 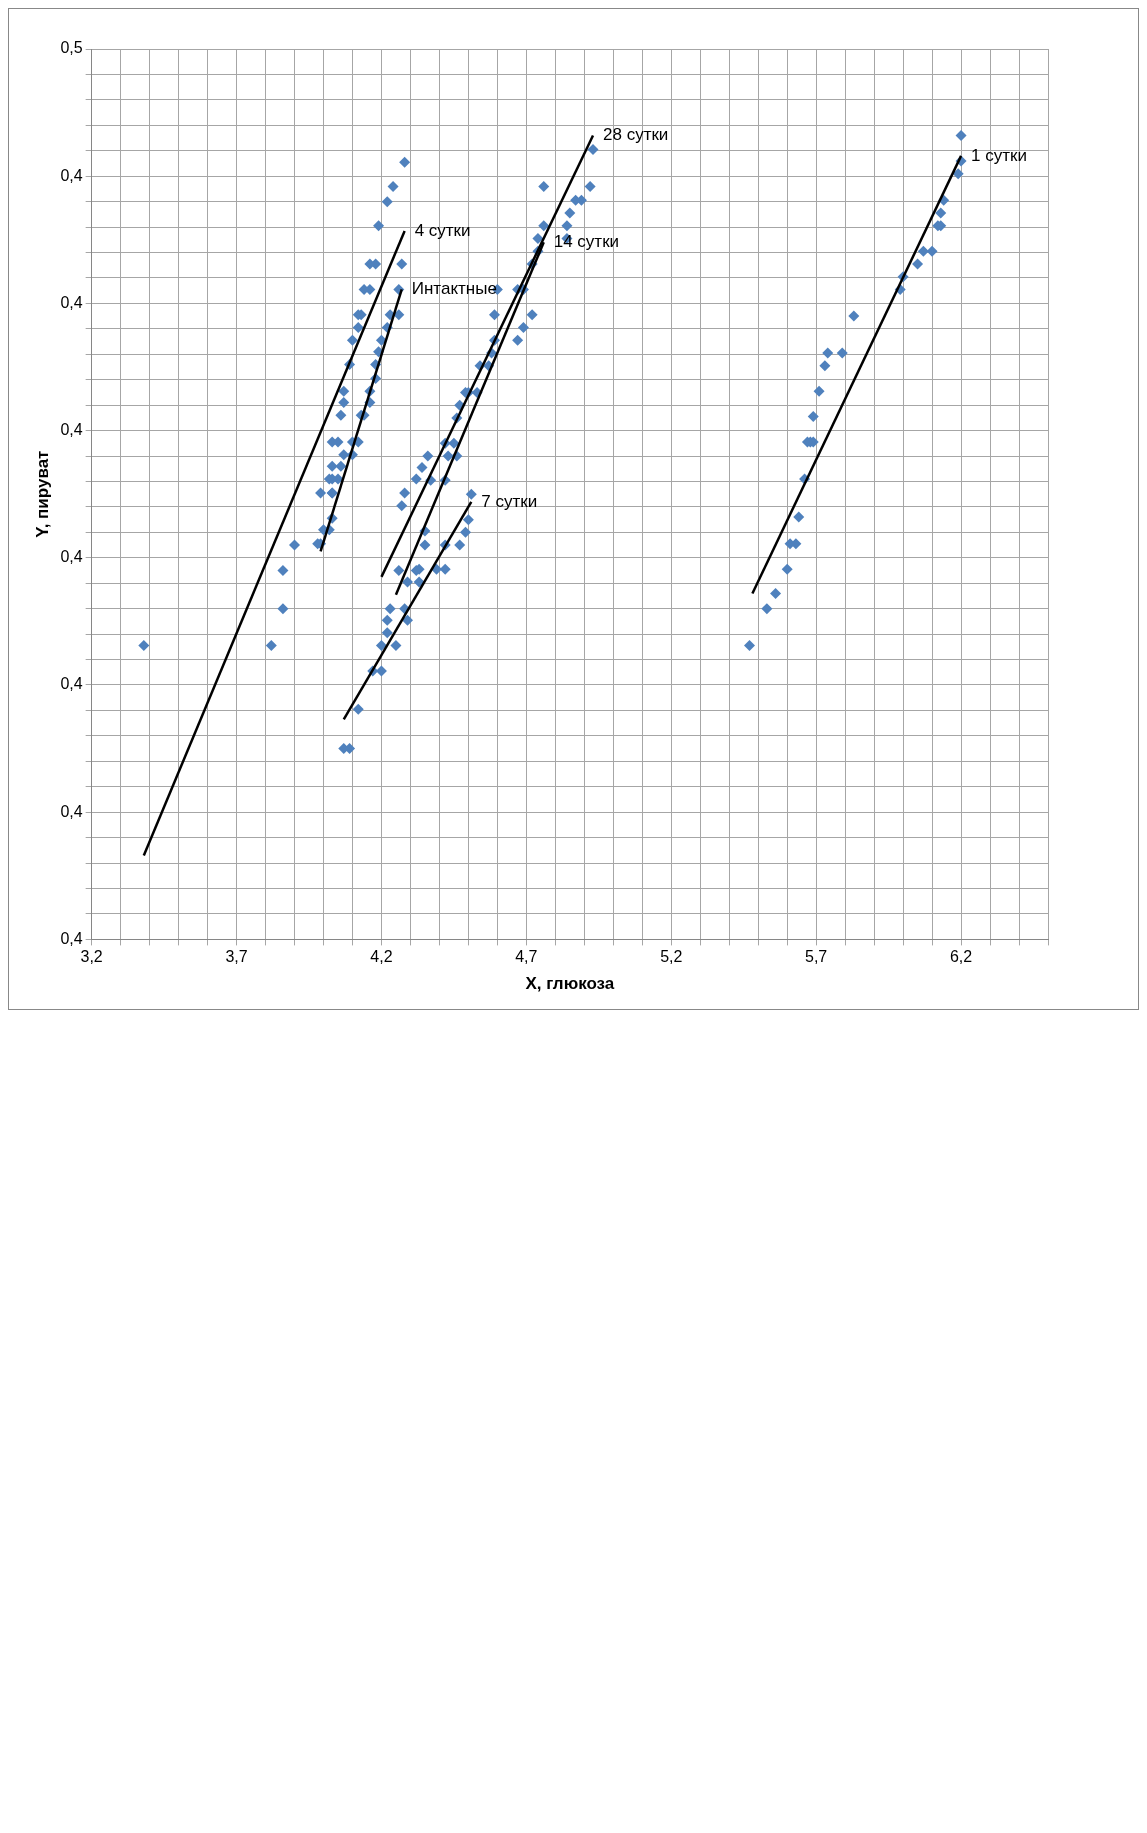 What do you see at coordinates (636, 135) in the screenshot?
I see `series-label: 28 сутки` at bounding box center [636, 135].